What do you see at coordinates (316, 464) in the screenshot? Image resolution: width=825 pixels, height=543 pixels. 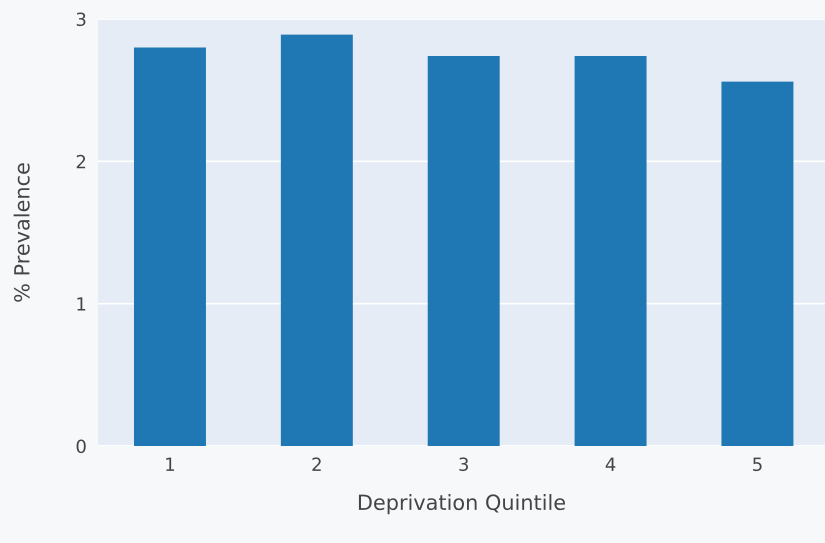 I see `x-tick-label: 2` at bounding box center [316, 464].